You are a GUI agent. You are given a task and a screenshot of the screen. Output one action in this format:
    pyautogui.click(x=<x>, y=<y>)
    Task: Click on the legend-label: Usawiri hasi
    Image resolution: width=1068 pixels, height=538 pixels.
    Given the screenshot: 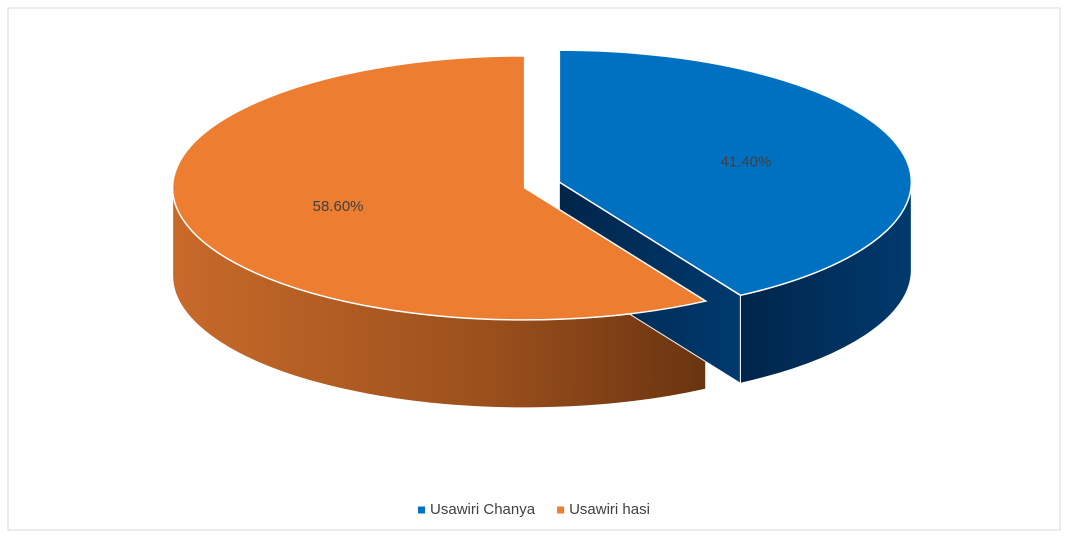 What is the action you would take?
    pyautogui.click(x=609, y=509)
    